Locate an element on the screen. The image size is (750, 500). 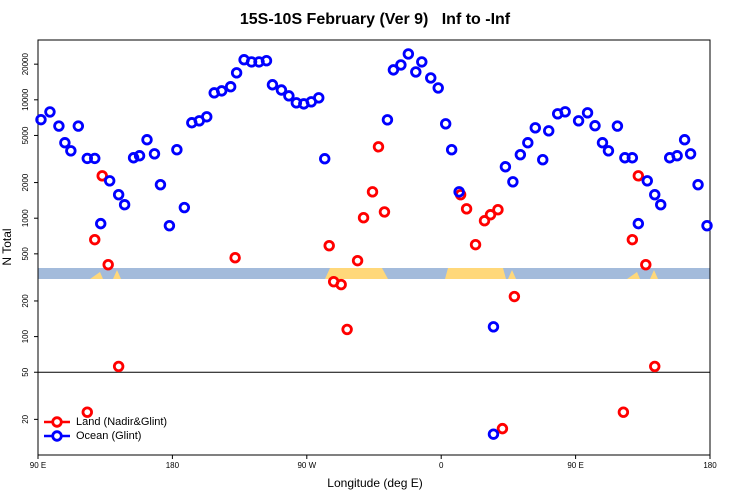
y-axis-label: N Total is located at coordinates (7, 246).